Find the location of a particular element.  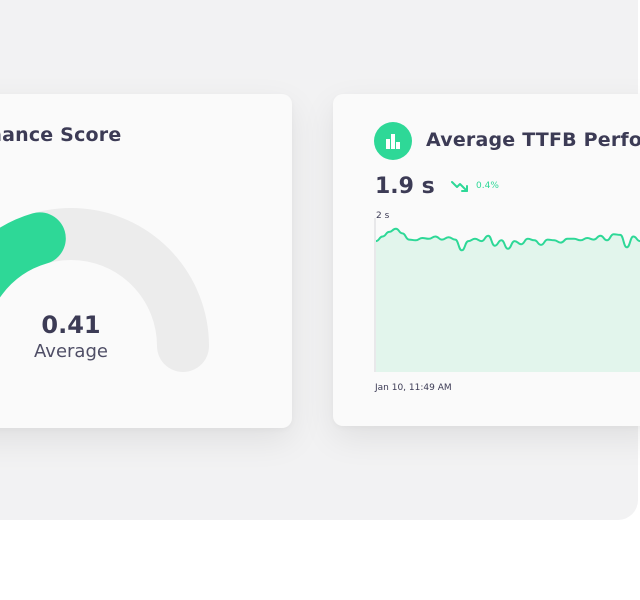

series-line is located at coordinates (507, 239).